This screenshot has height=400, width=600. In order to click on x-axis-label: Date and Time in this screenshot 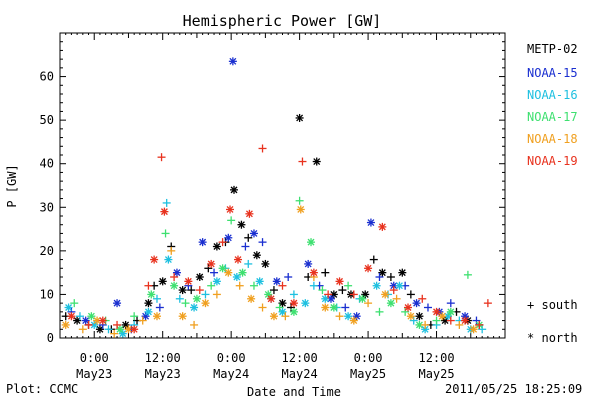, I will do `click(294, 392)`.